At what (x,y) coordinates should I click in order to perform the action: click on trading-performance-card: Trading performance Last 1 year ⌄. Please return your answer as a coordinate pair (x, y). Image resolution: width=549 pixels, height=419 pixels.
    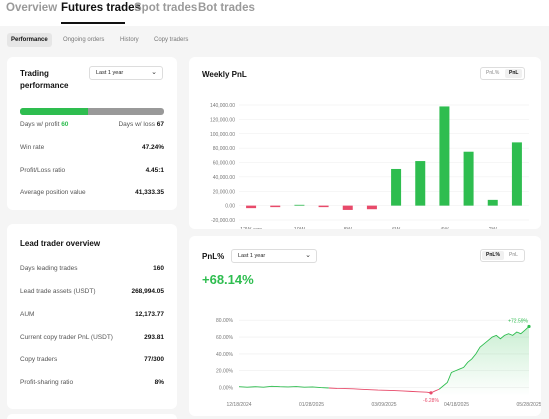
    Looking at the image, I should click on (92, 133).